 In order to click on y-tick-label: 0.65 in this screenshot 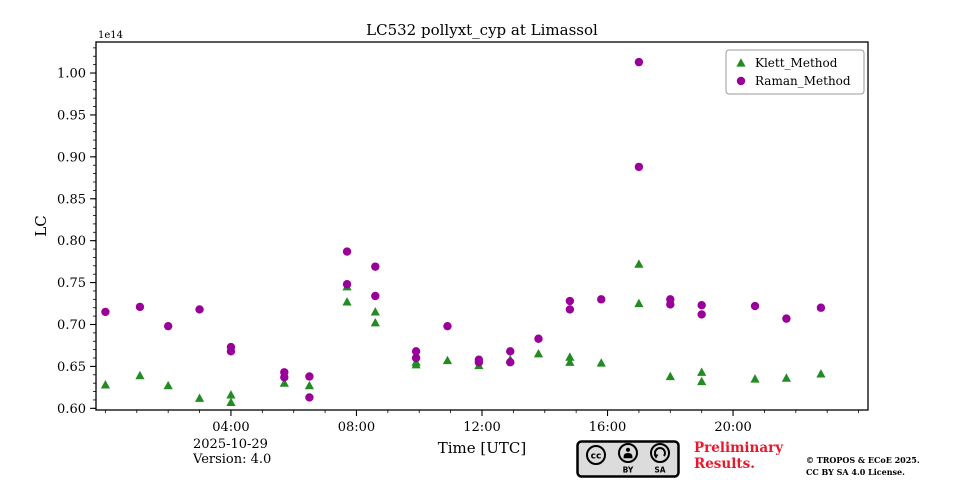, I will do `click(71, 367)`.